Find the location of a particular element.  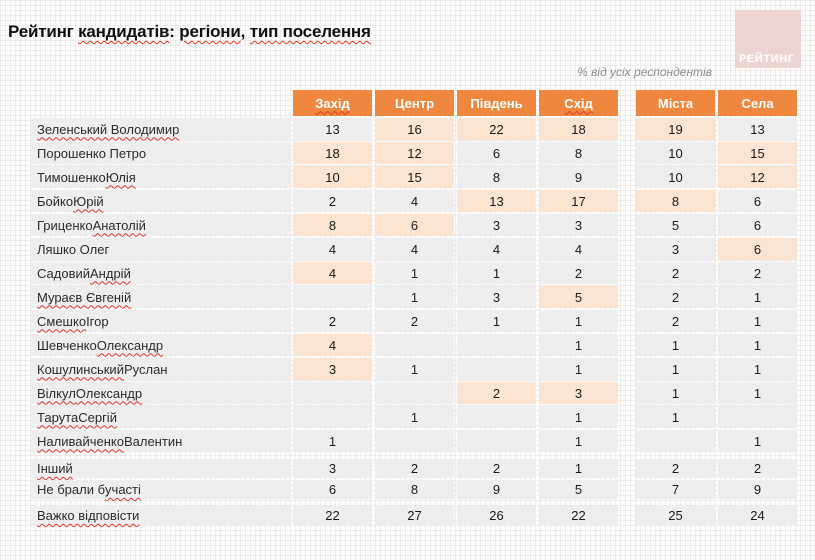

table-row: Вілкул Олександр 2 3 1 1 is located at coordinates (415, 393).